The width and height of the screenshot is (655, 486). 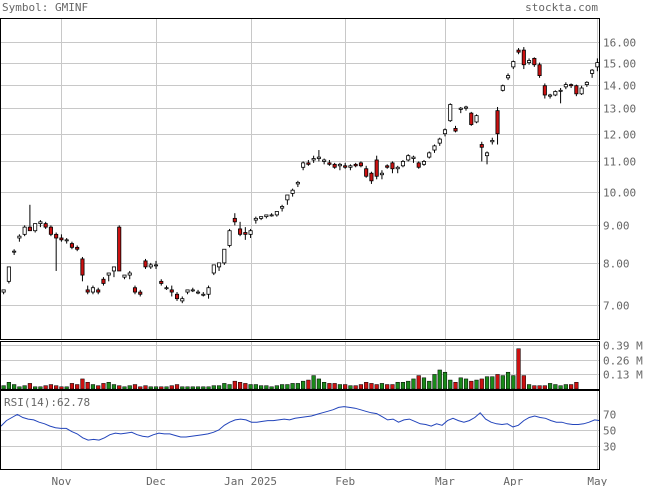 What do you see at coordinates (609, 415) in the screenshot?
I see `rsi-tick-label: 70` at bounding box center [609, 415].